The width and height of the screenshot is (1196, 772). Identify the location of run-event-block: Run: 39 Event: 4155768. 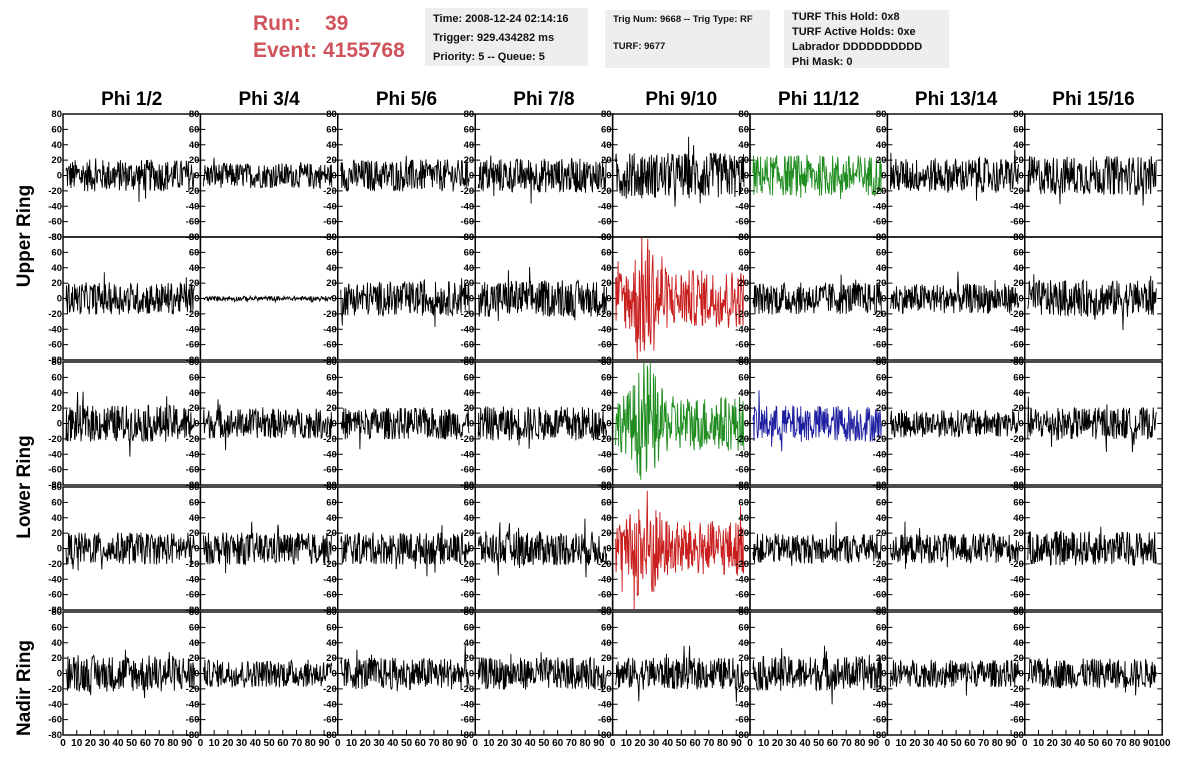
(329, 37).